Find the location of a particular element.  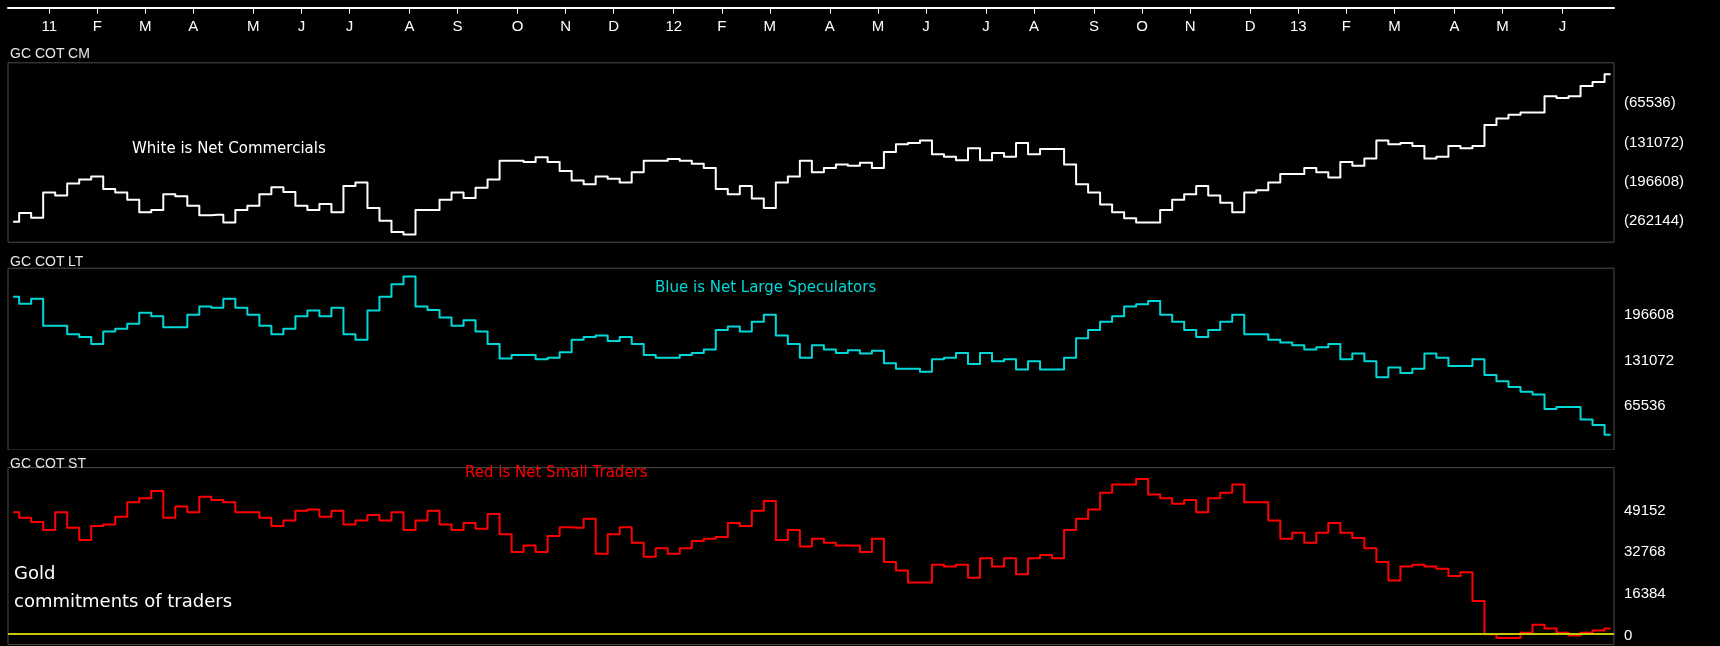

y-tick-label: 32768 is located at coordinates (1645, 551).